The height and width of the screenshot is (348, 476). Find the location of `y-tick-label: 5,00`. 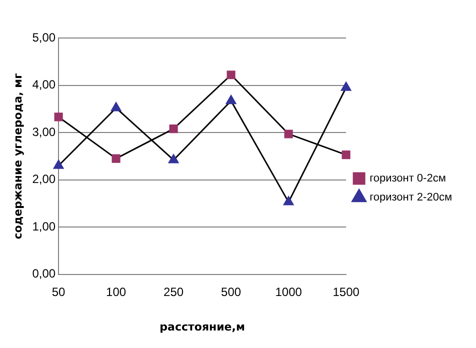

y-tick-label: 5,00 is located at coordinates (44, 37).